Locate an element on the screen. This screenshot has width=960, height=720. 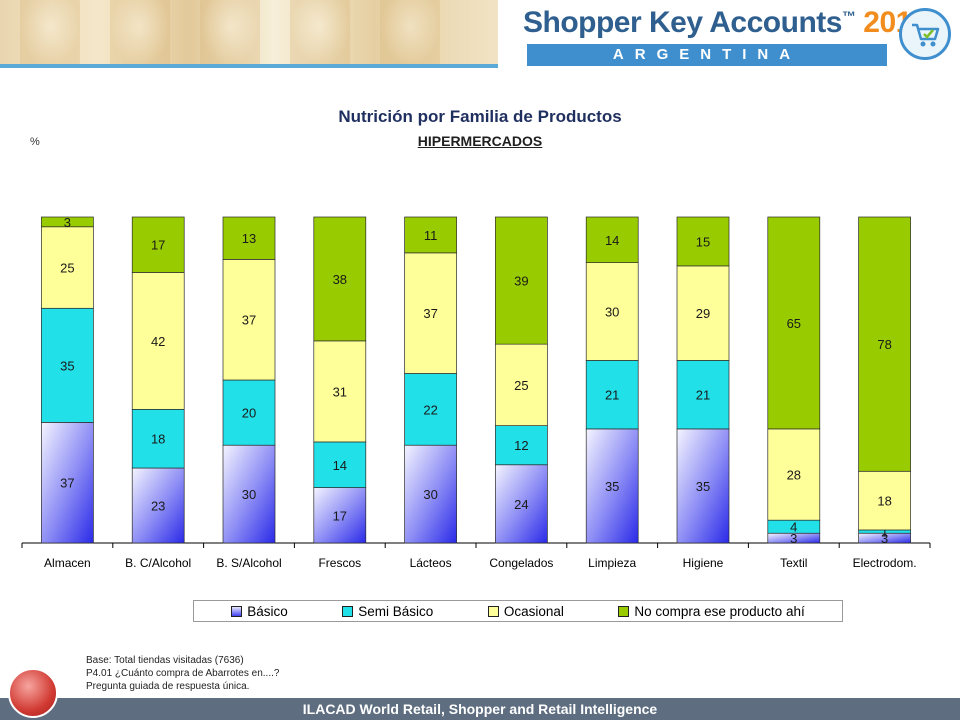
unit-label: % is located at coordinates (35, 142).